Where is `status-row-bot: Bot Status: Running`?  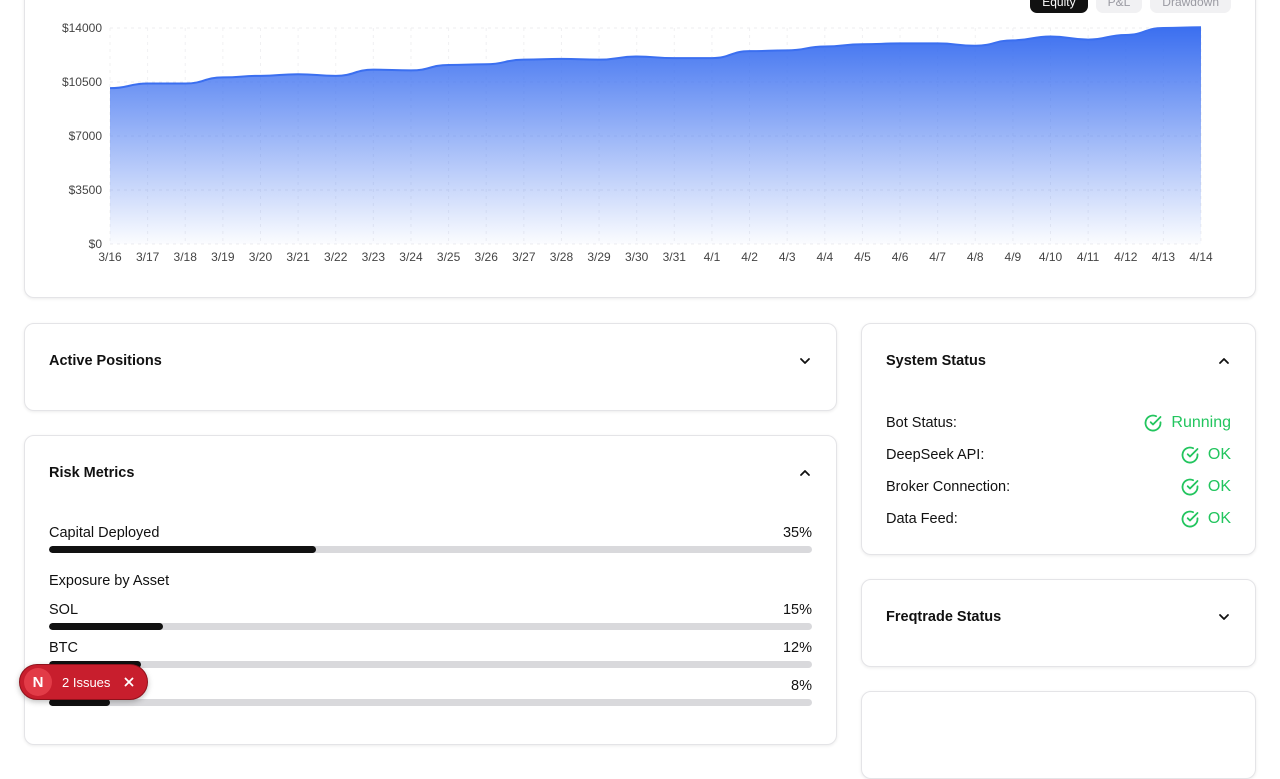
status-row-bot: Bot Status: Running is located at coordinates (1058, 423).